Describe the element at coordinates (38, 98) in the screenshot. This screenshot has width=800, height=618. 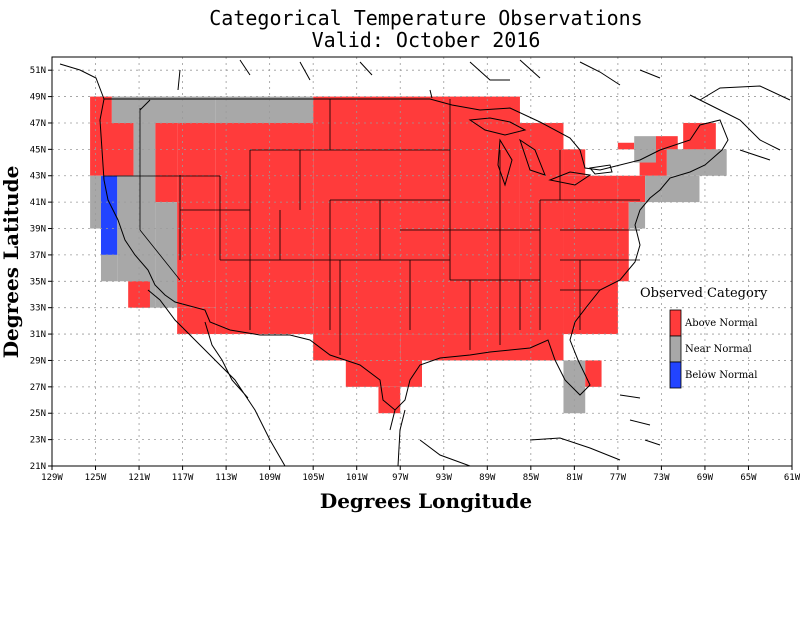
I see `lat-tick-label: 49N` at that location.